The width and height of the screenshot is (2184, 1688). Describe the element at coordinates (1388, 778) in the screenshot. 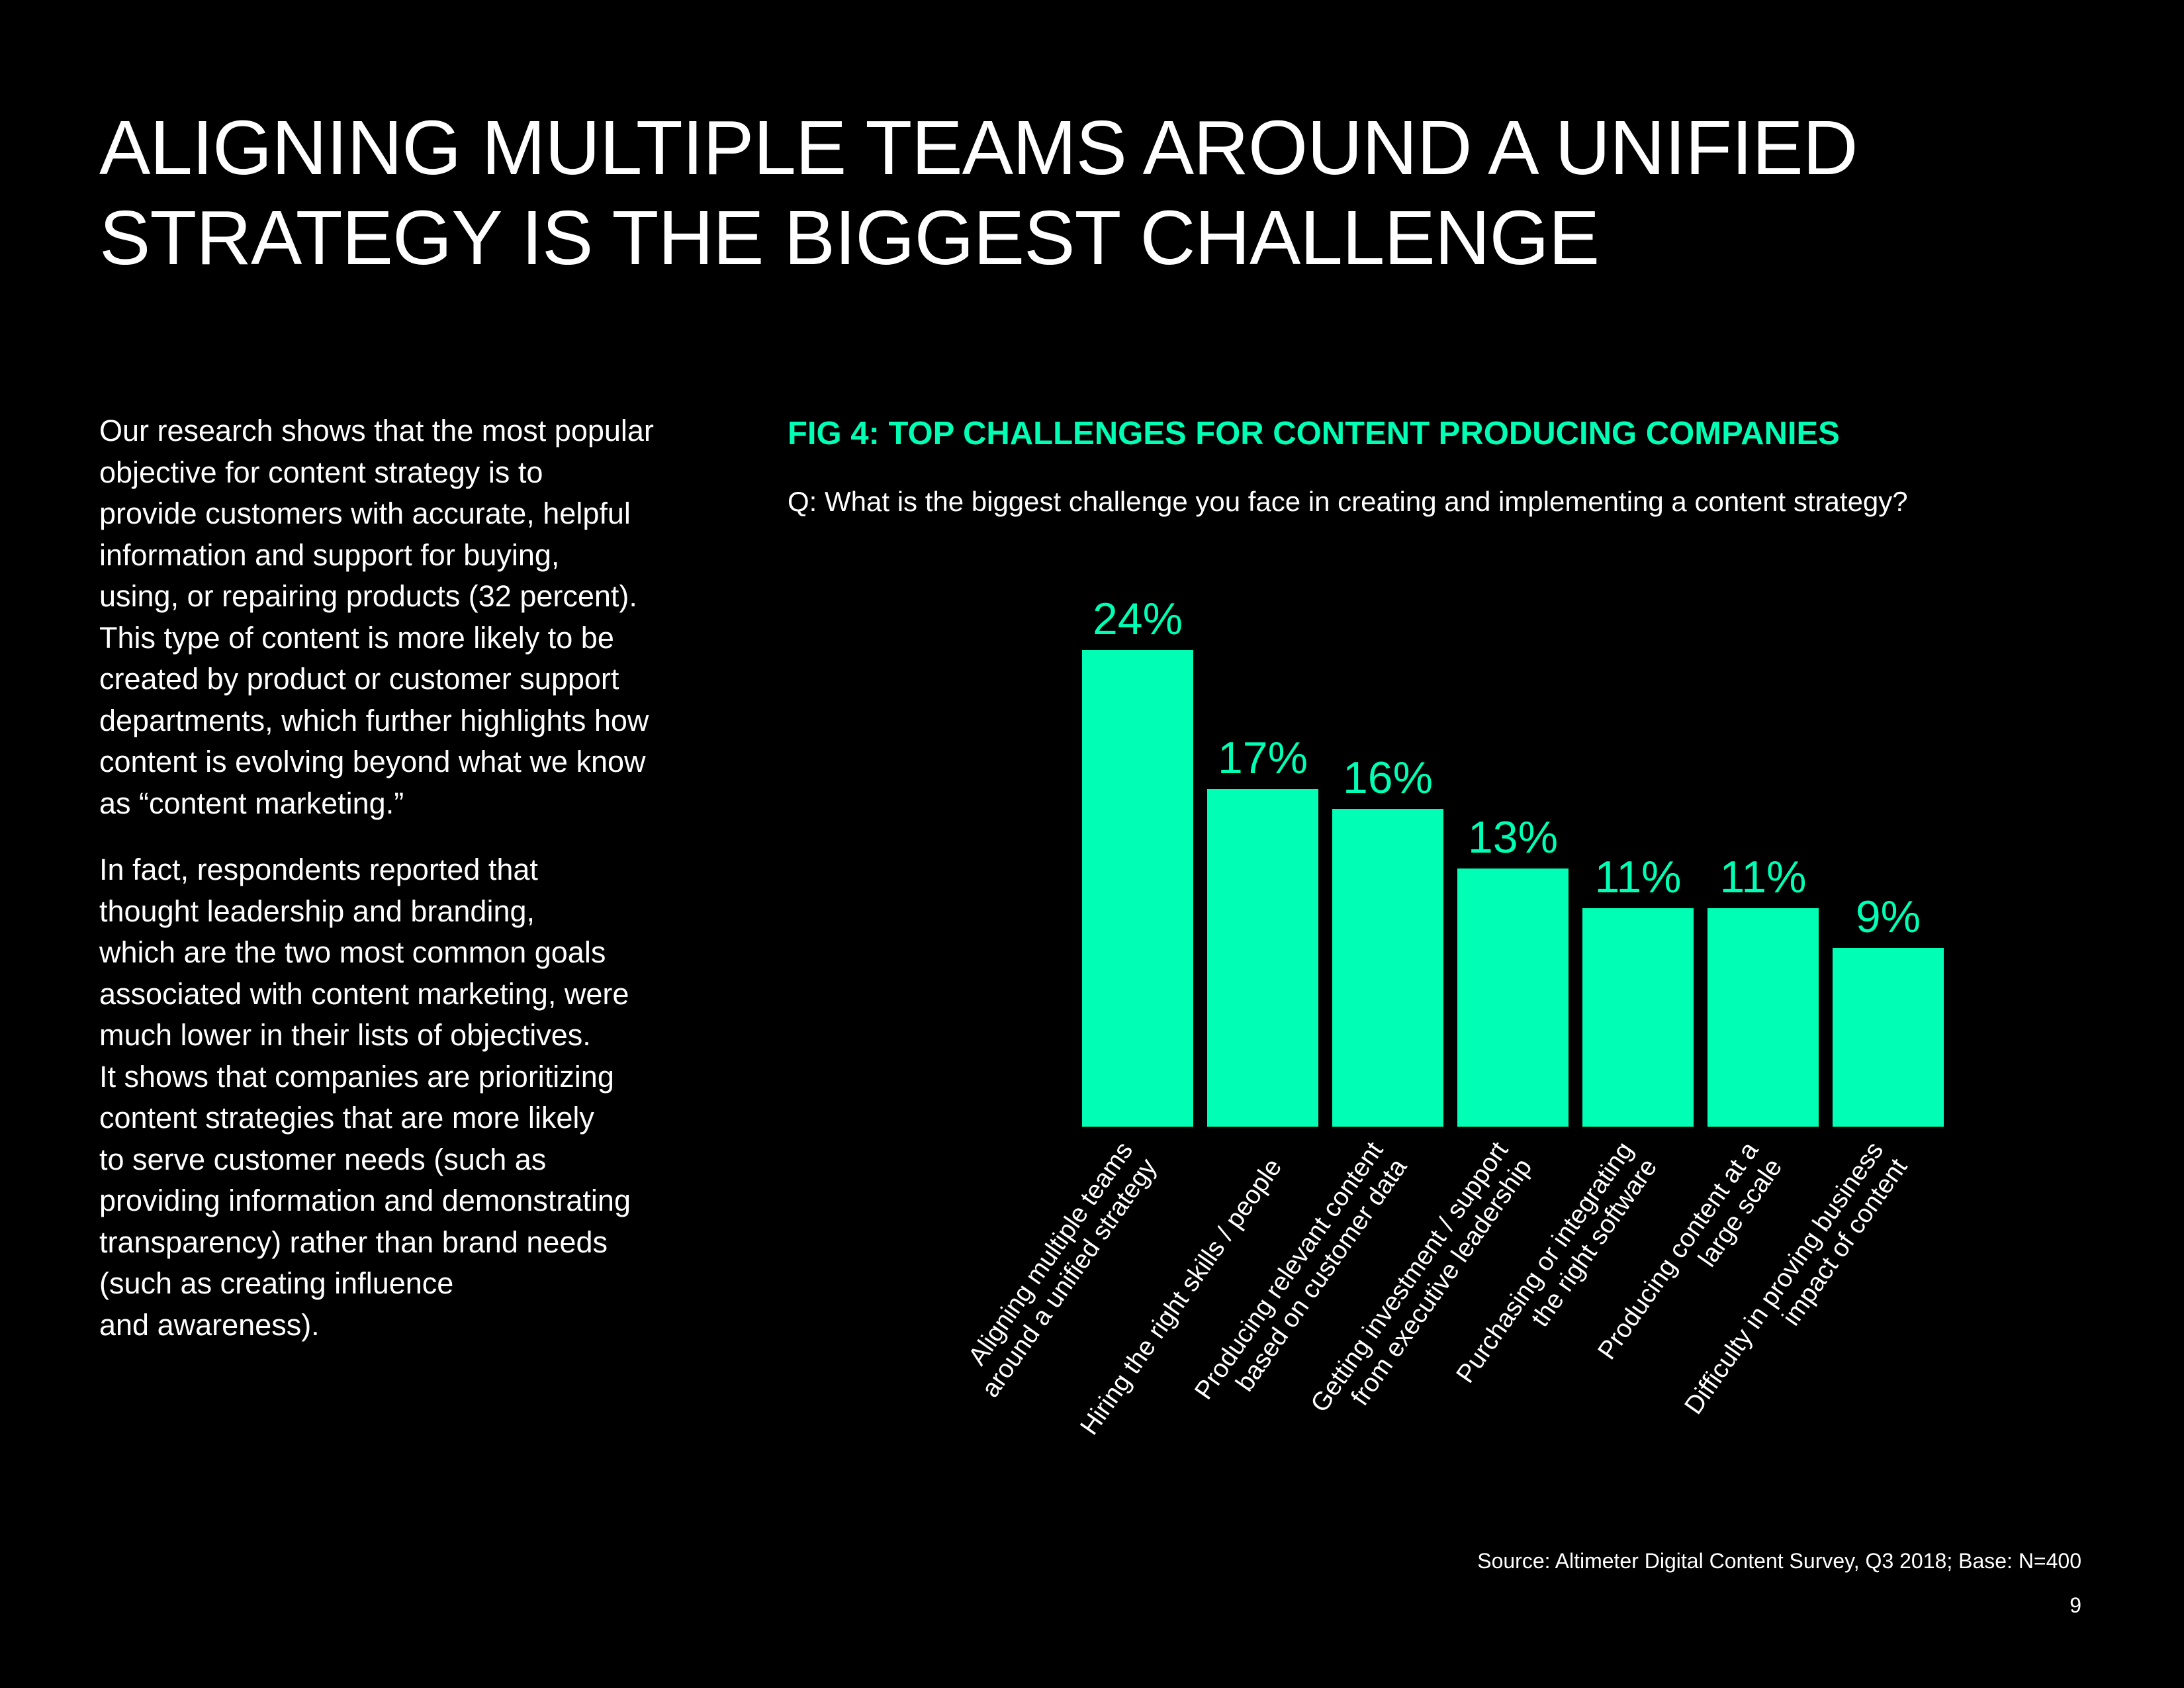

I see `bar-value-label: 16%` at that location.